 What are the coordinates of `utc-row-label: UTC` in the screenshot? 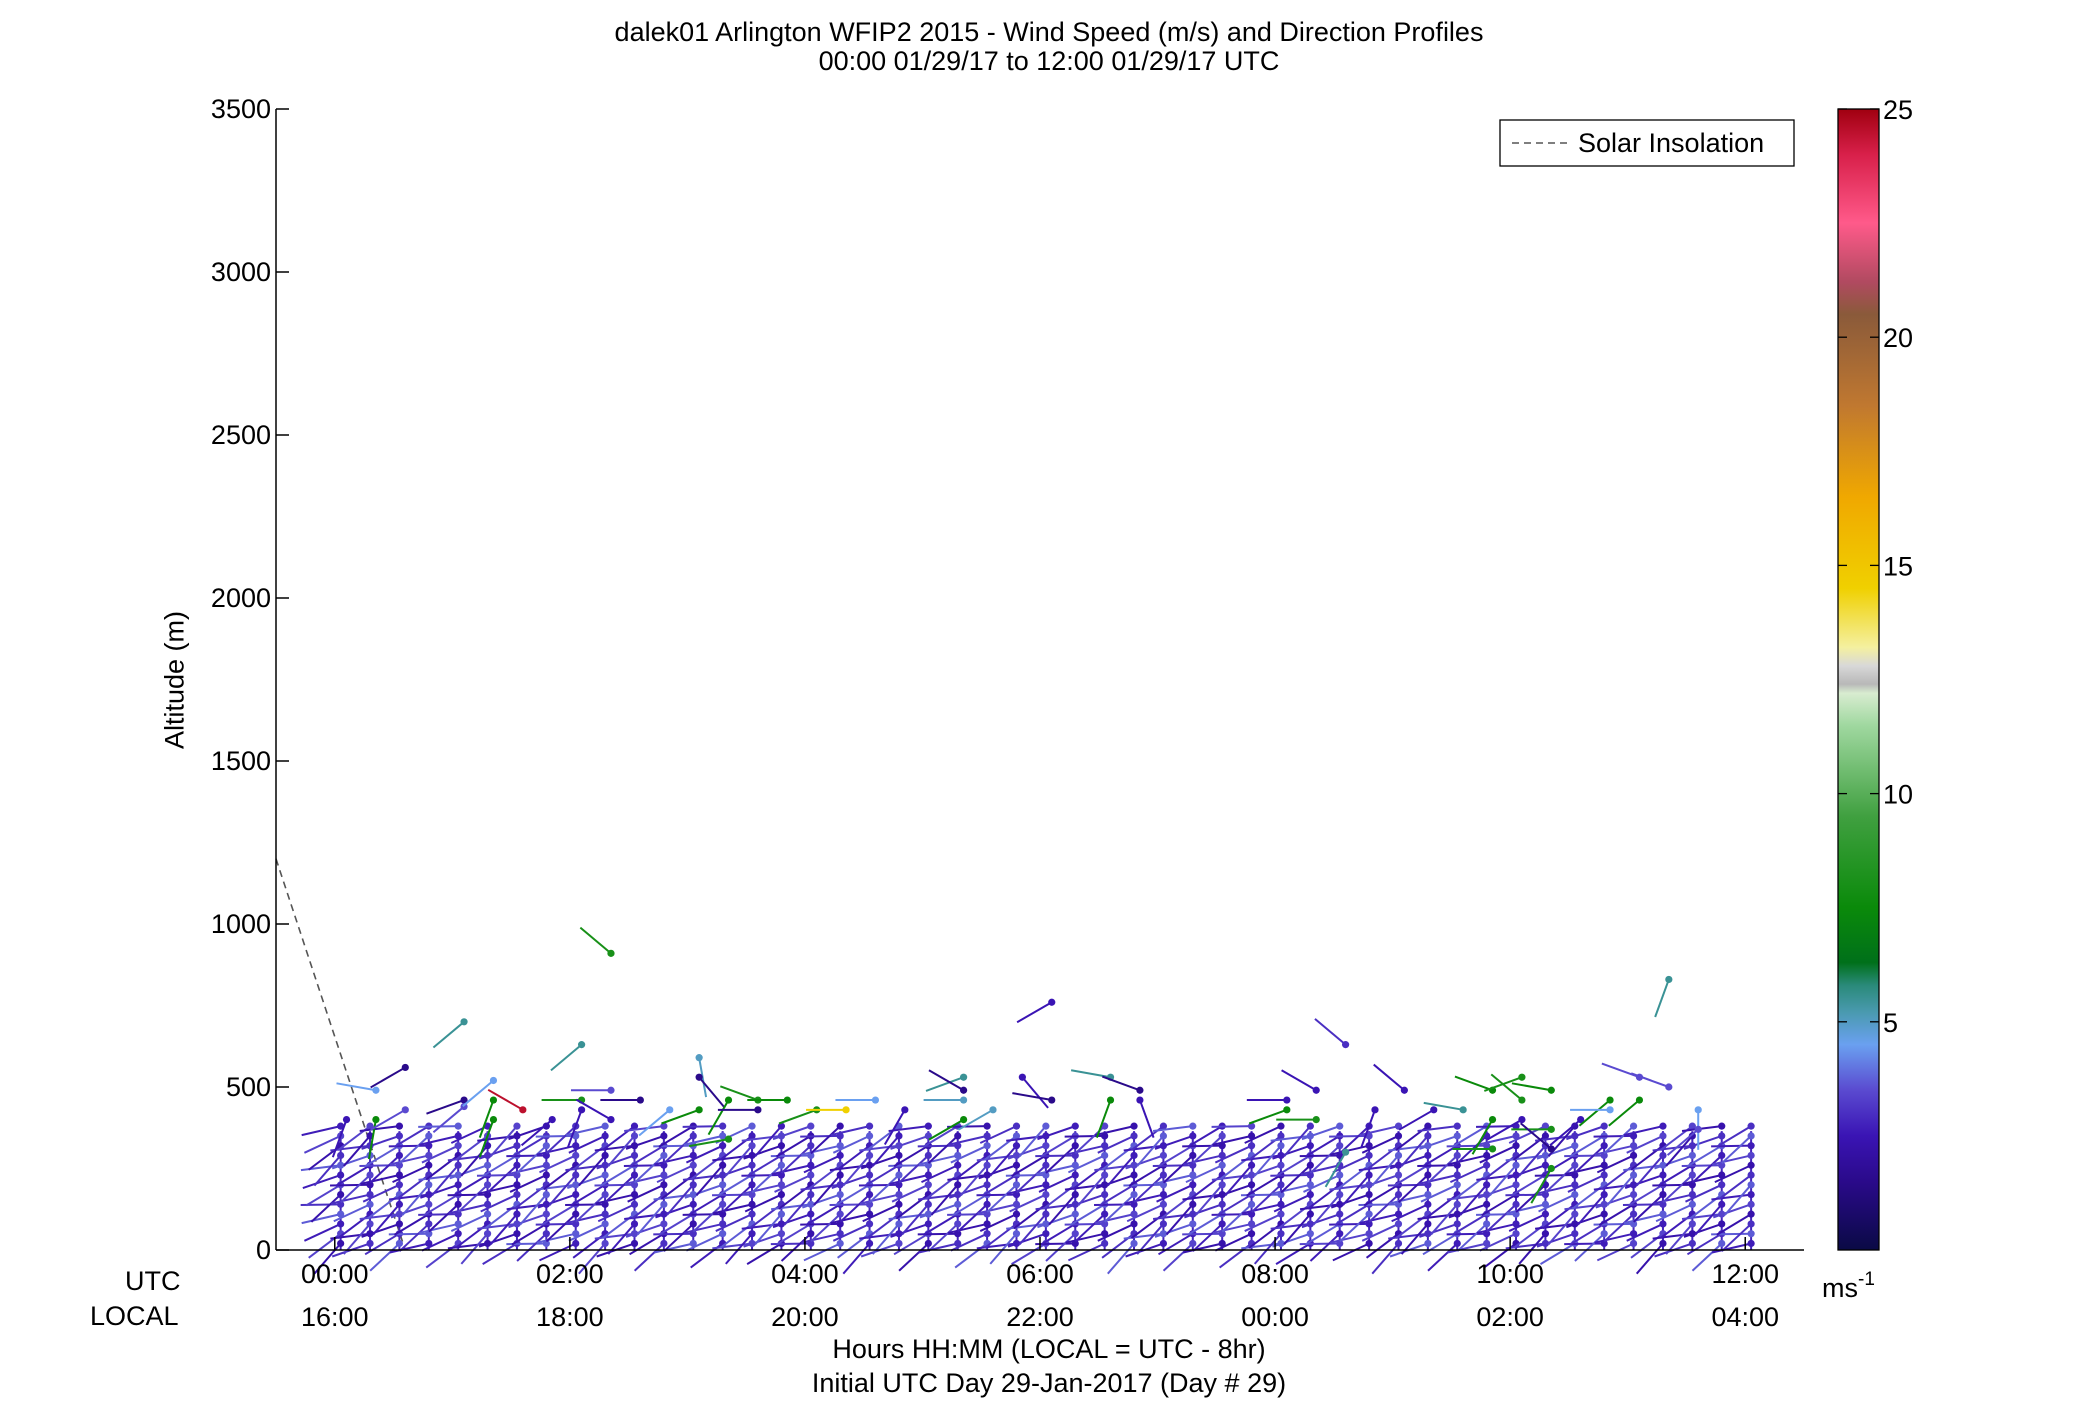 It's located at (153, 1281).